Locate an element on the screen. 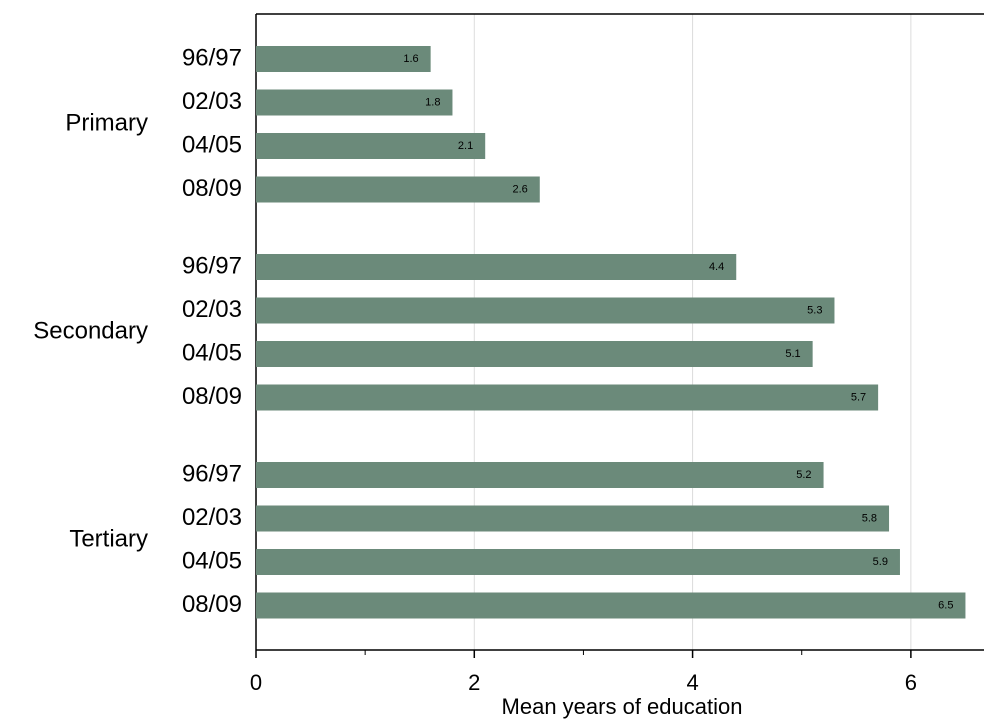  x-tick-label: 2 is located at coordinates (474, 682).